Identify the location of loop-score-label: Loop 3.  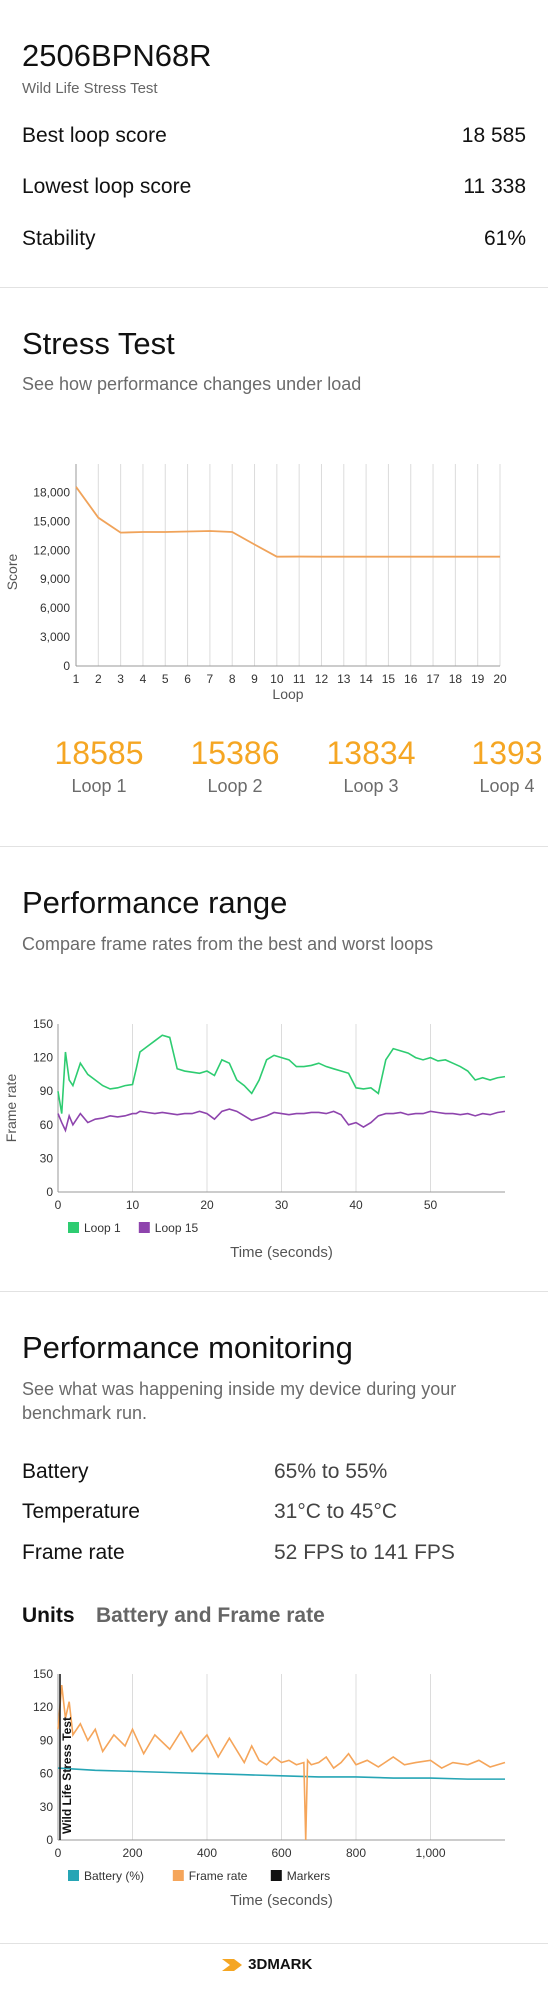
(371, 786).